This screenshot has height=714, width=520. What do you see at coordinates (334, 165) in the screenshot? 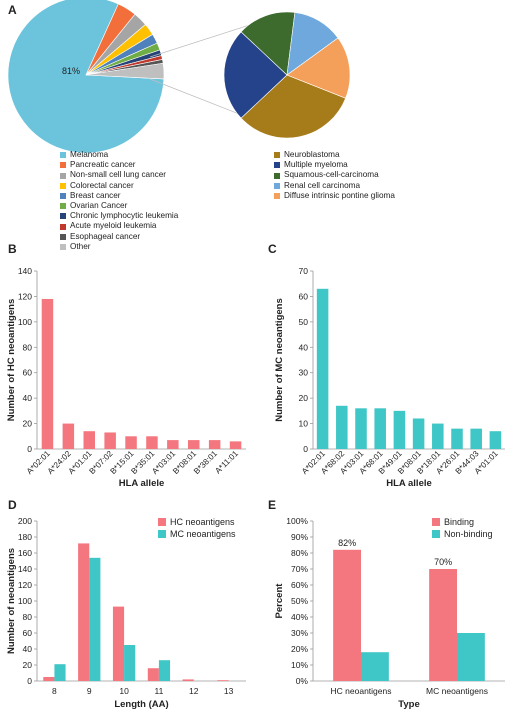
I see `legend-breakout-item: Multiple myeloma` at bounding box center [334, 165].